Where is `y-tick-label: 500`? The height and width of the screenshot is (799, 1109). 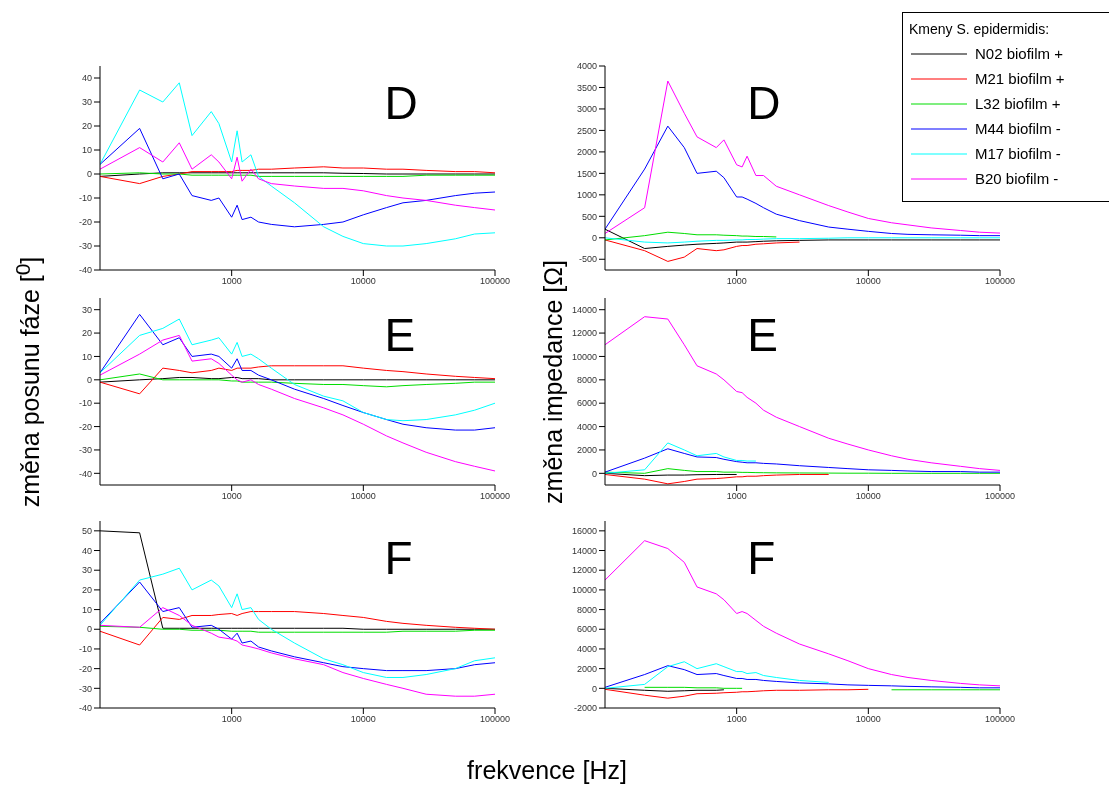 y-tick-label: 500 is located at coordinates (589, 216).